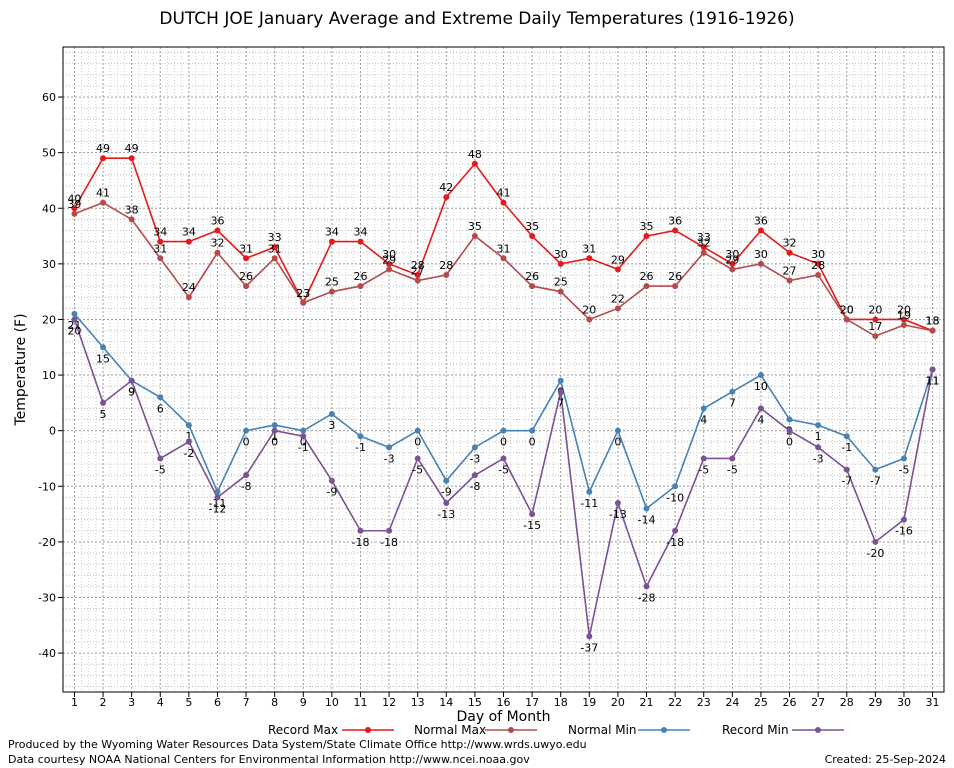 The width and height of the screenshot is (954, 768). Describe the element at coordinates (647, 276) in the screenshot. I see `data-label-normal-max: 26` at that location.